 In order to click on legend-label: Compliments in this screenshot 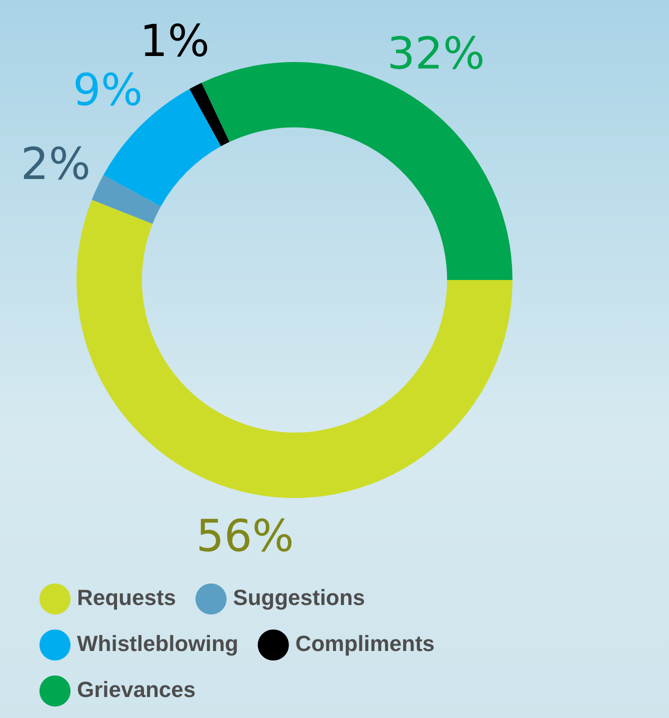, I will do `click(365, 643)`.